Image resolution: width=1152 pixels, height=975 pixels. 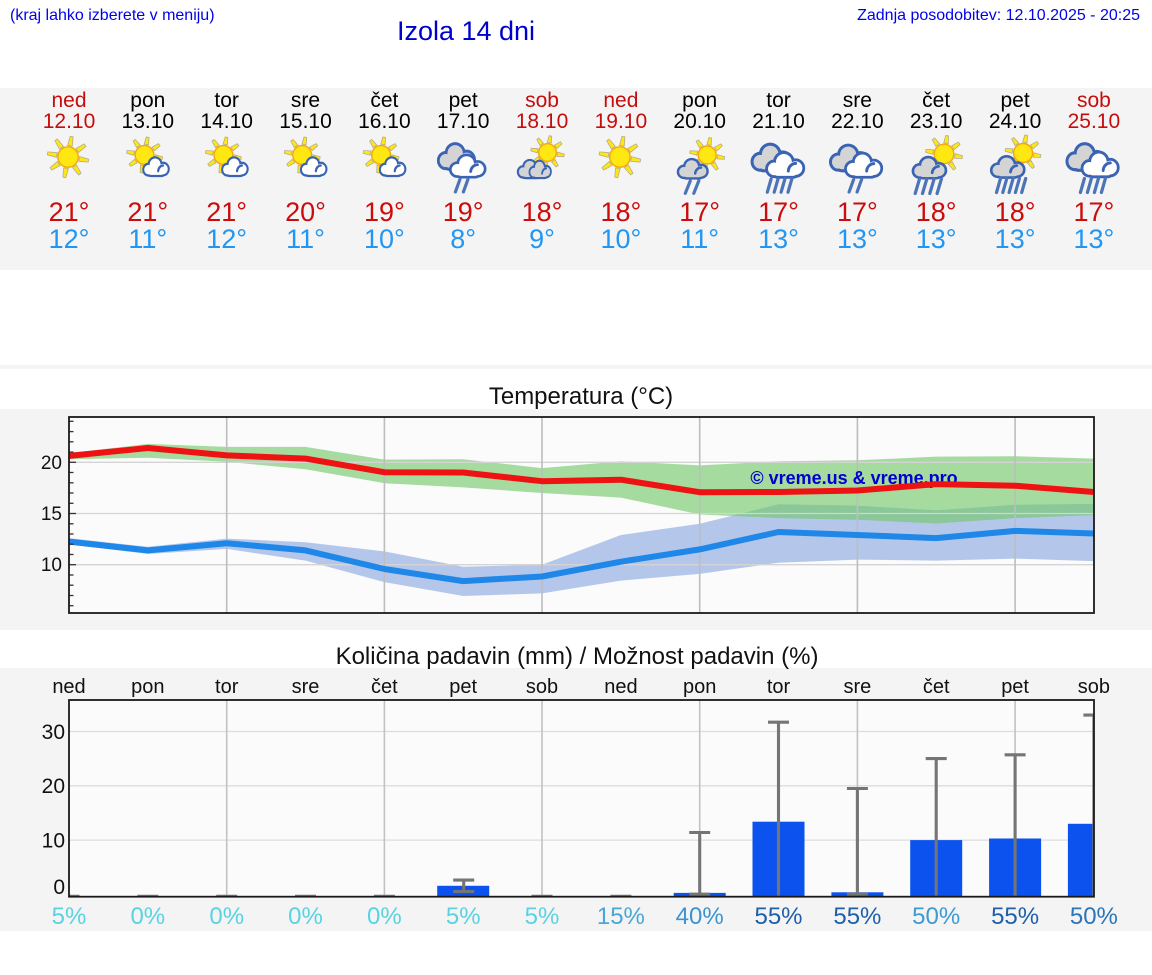 I want to click on svg-text: © vreme.us & vreme.pro, so click(x=853, y=478).